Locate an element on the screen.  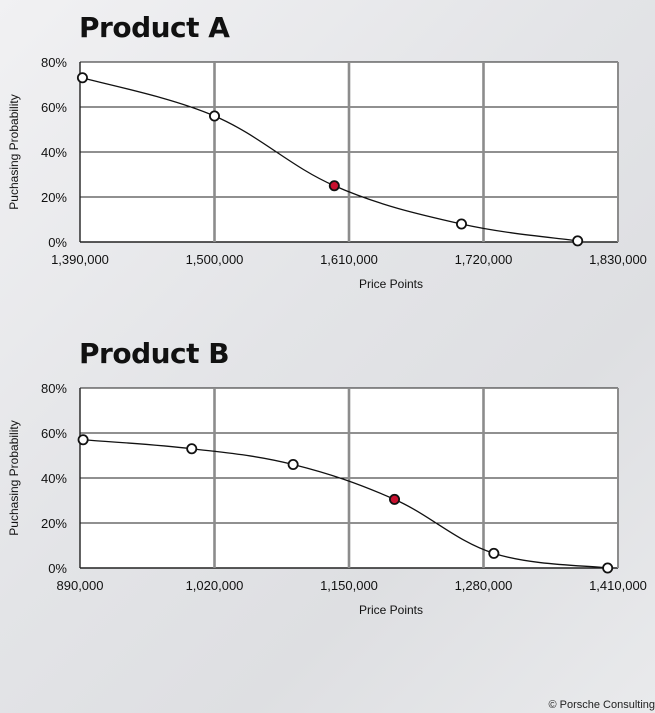
series-line is located at coordinates (345, 504).